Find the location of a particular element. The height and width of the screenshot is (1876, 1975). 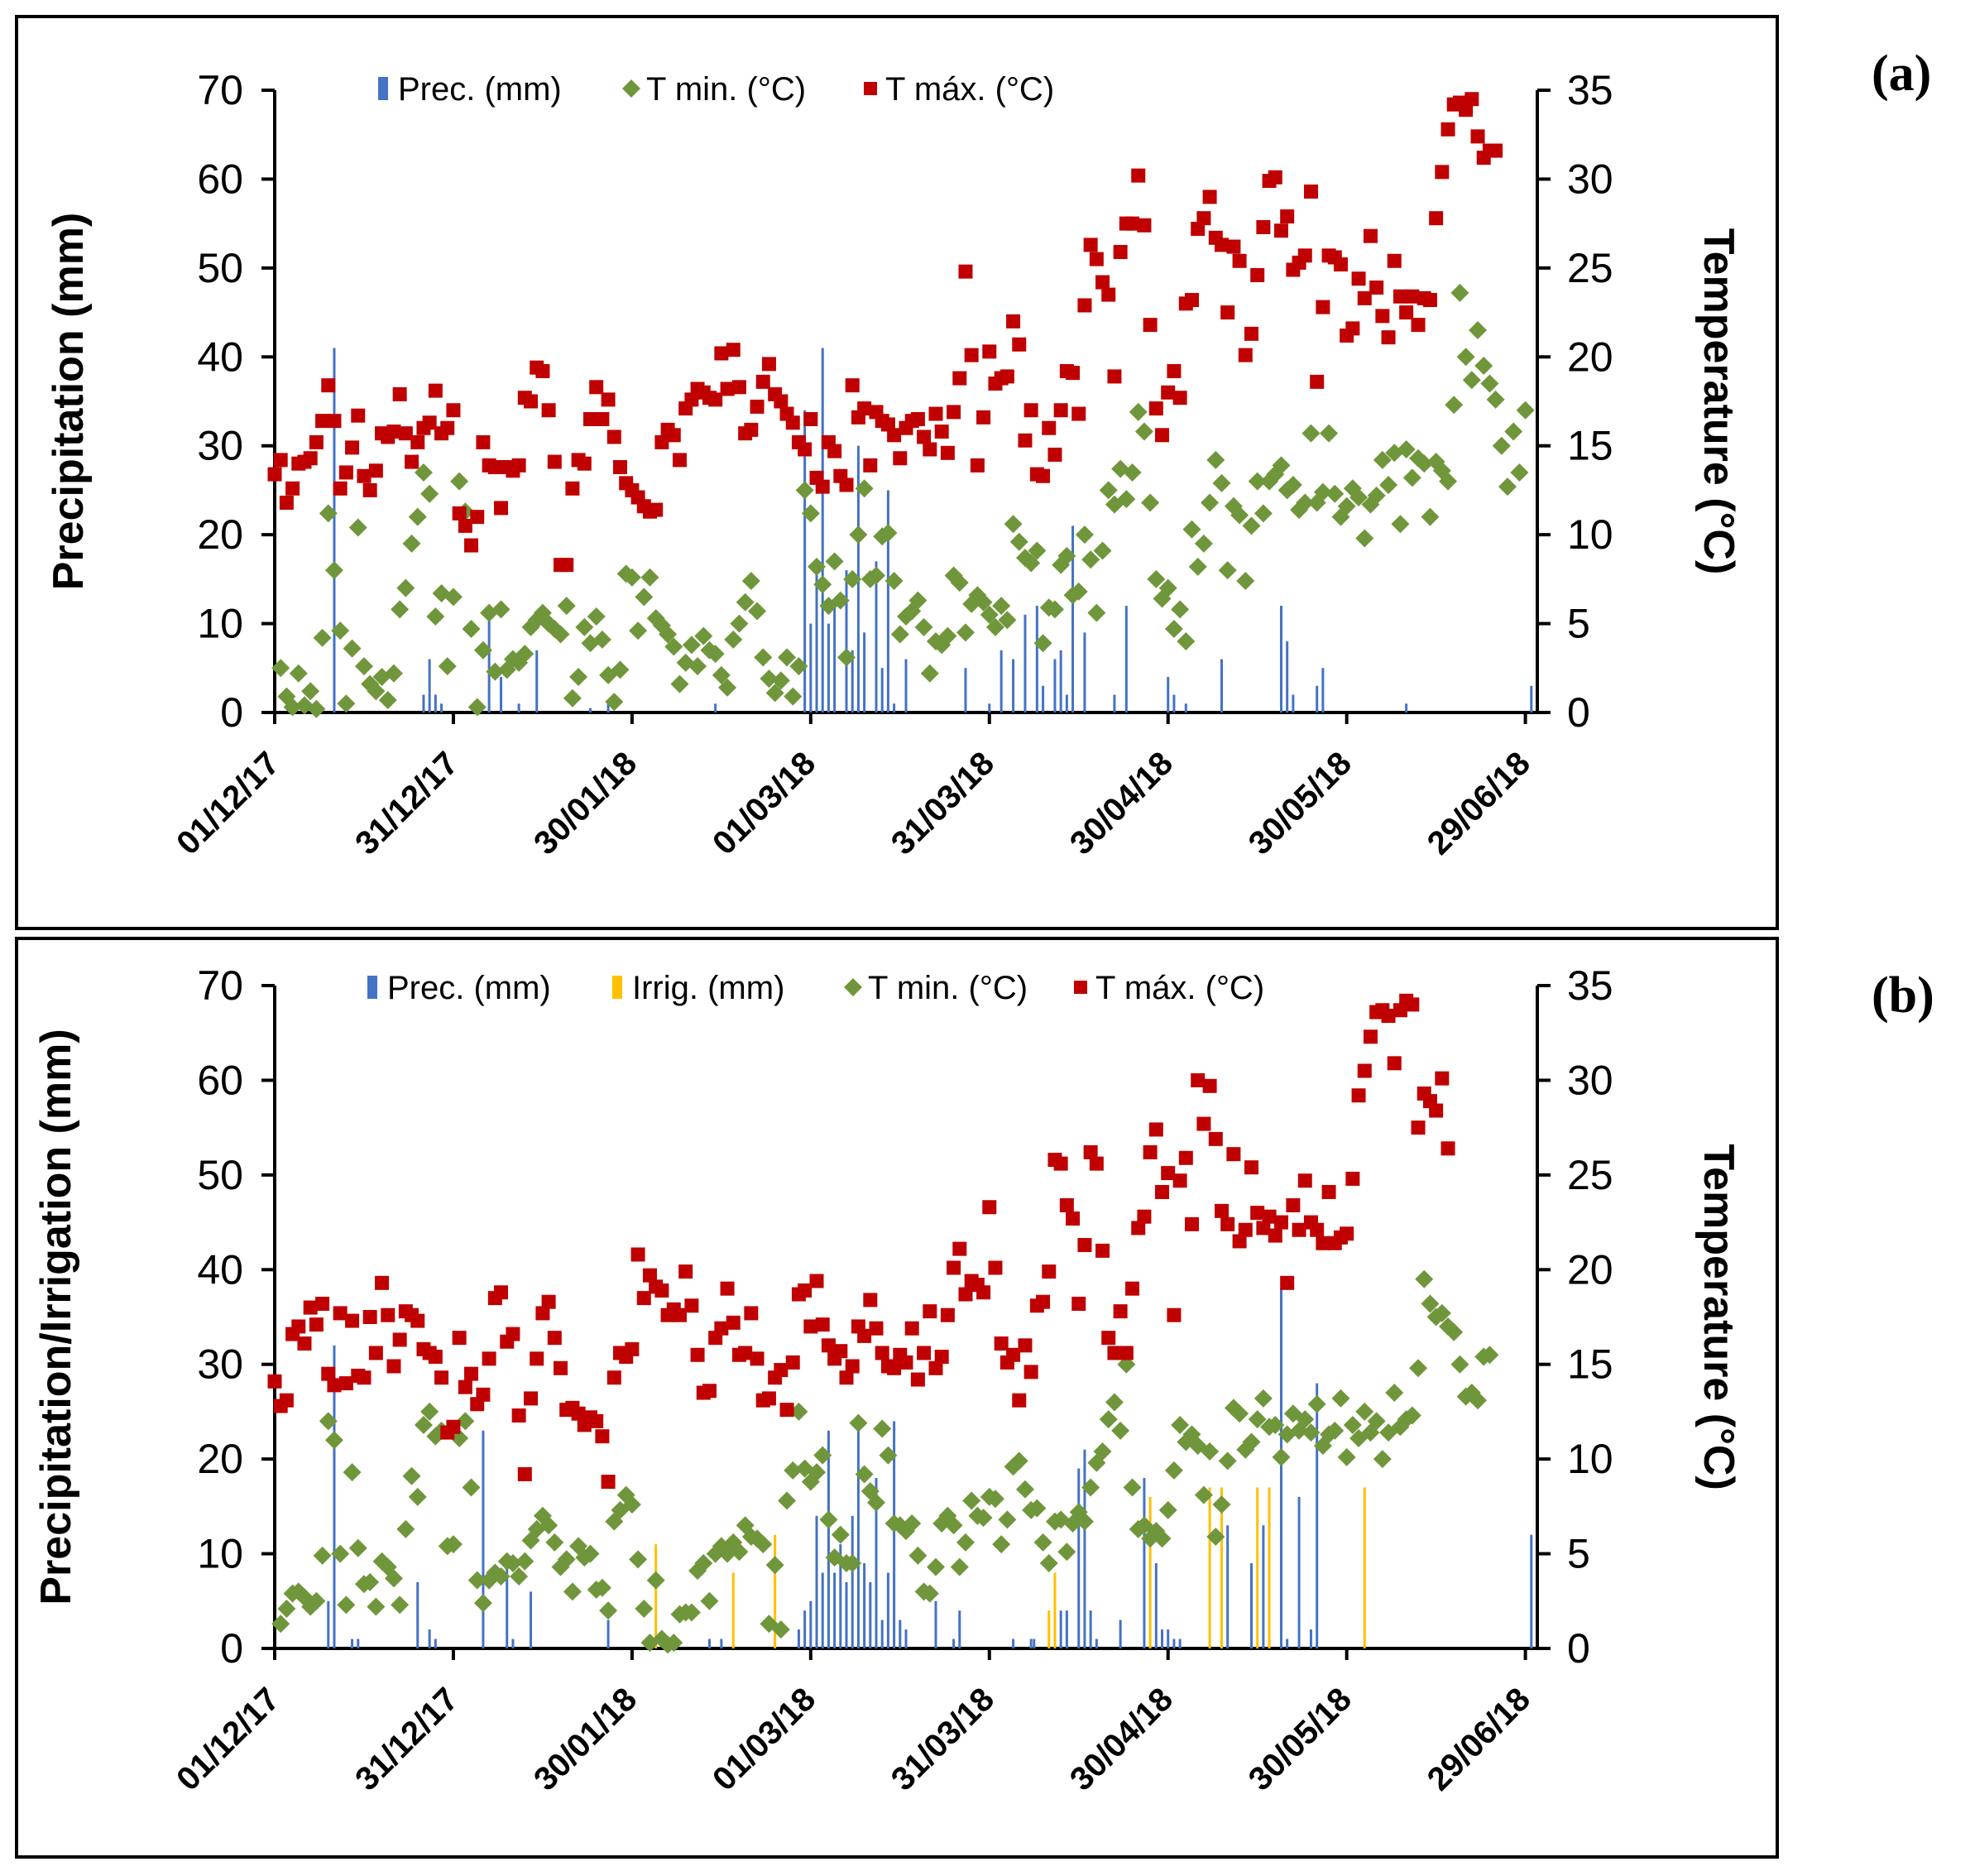

y-tick-label: 10 is located at coordinates (220, 1554).